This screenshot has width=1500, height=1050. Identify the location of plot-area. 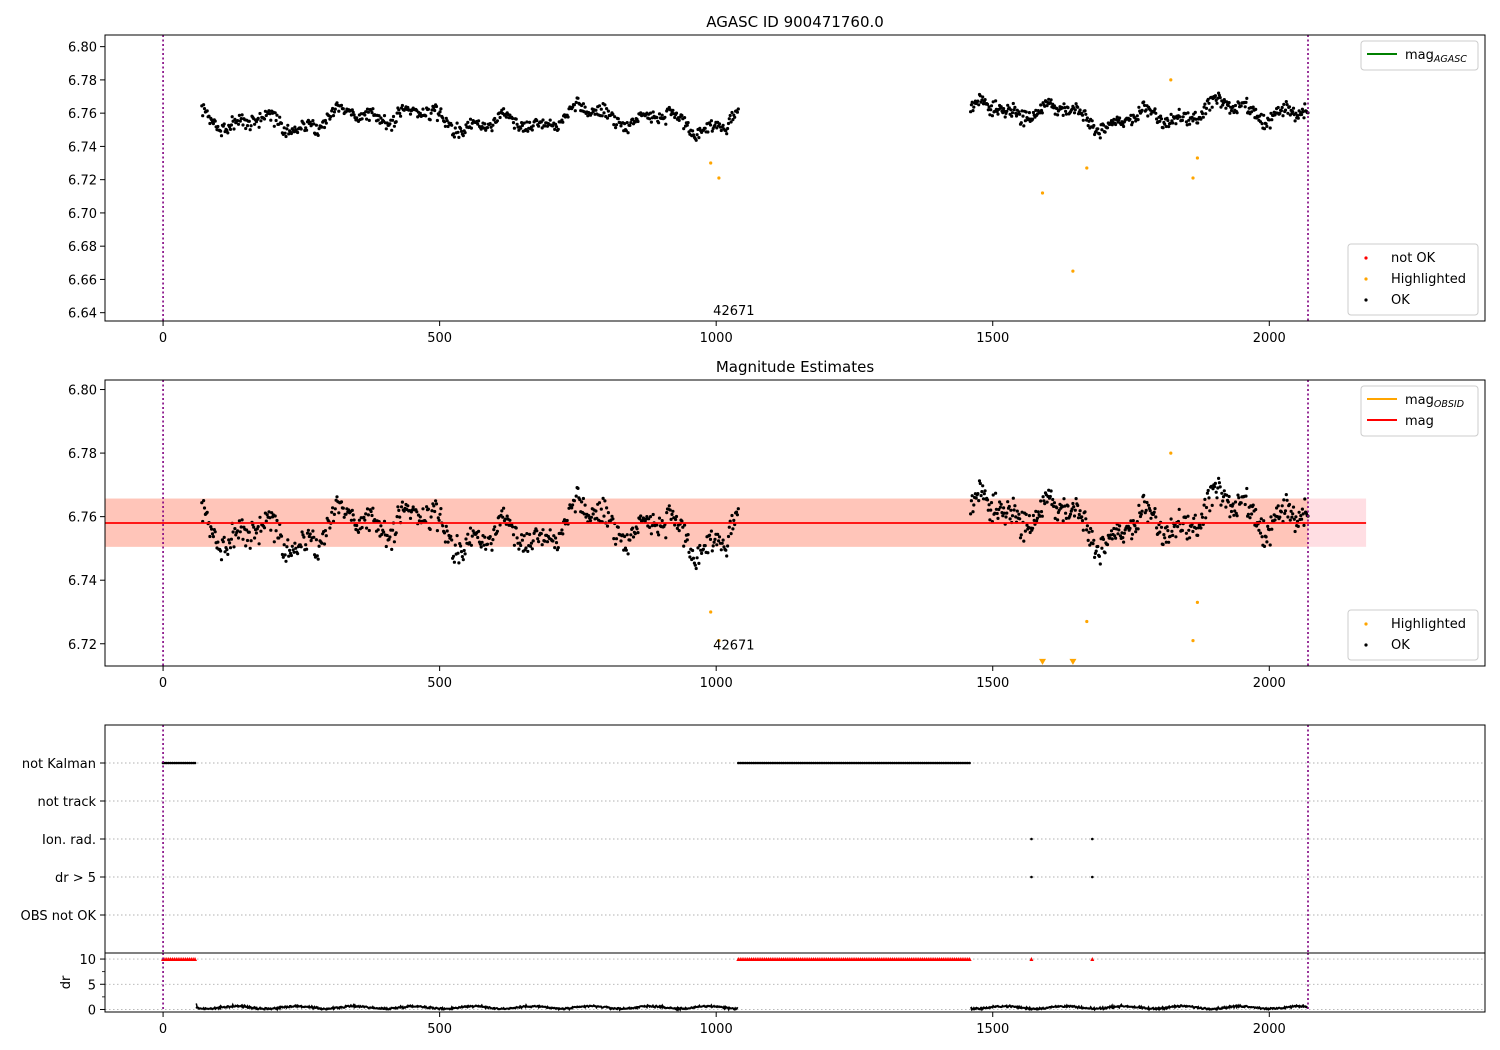
(795, 982).